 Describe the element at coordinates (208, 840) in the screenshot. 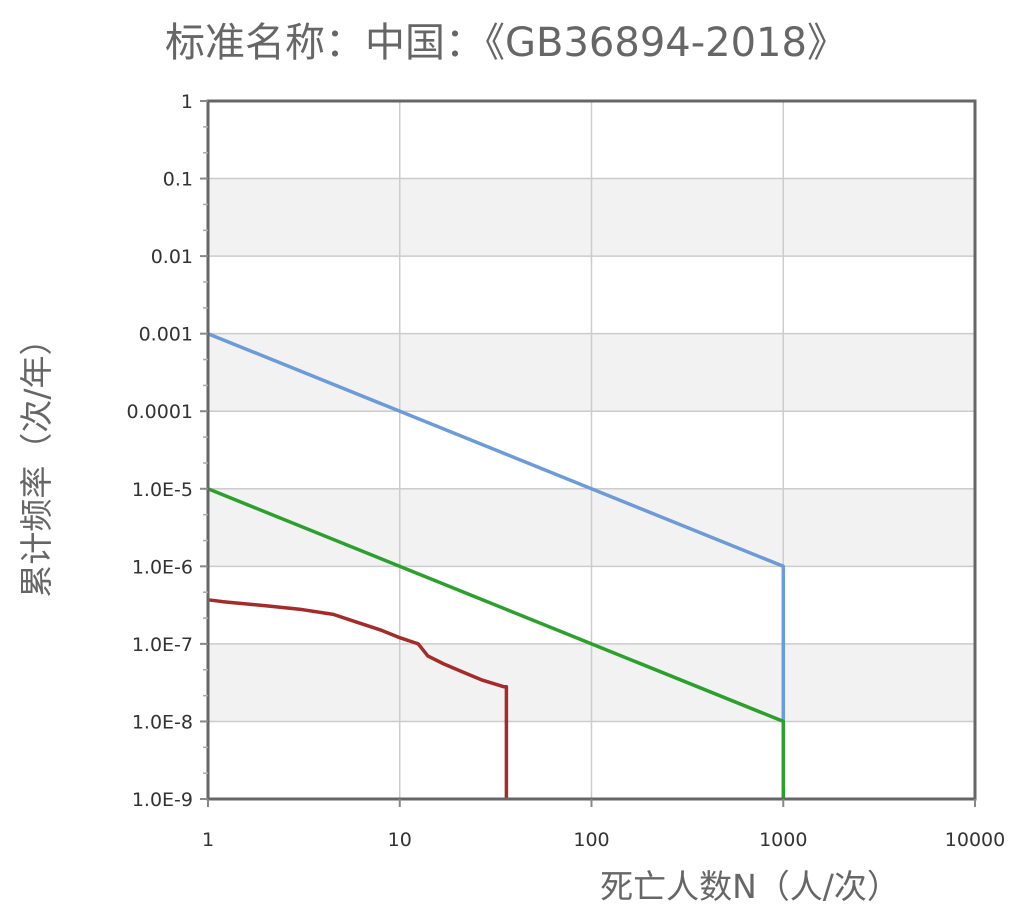

I see `x-tick-label: 1` at that location.